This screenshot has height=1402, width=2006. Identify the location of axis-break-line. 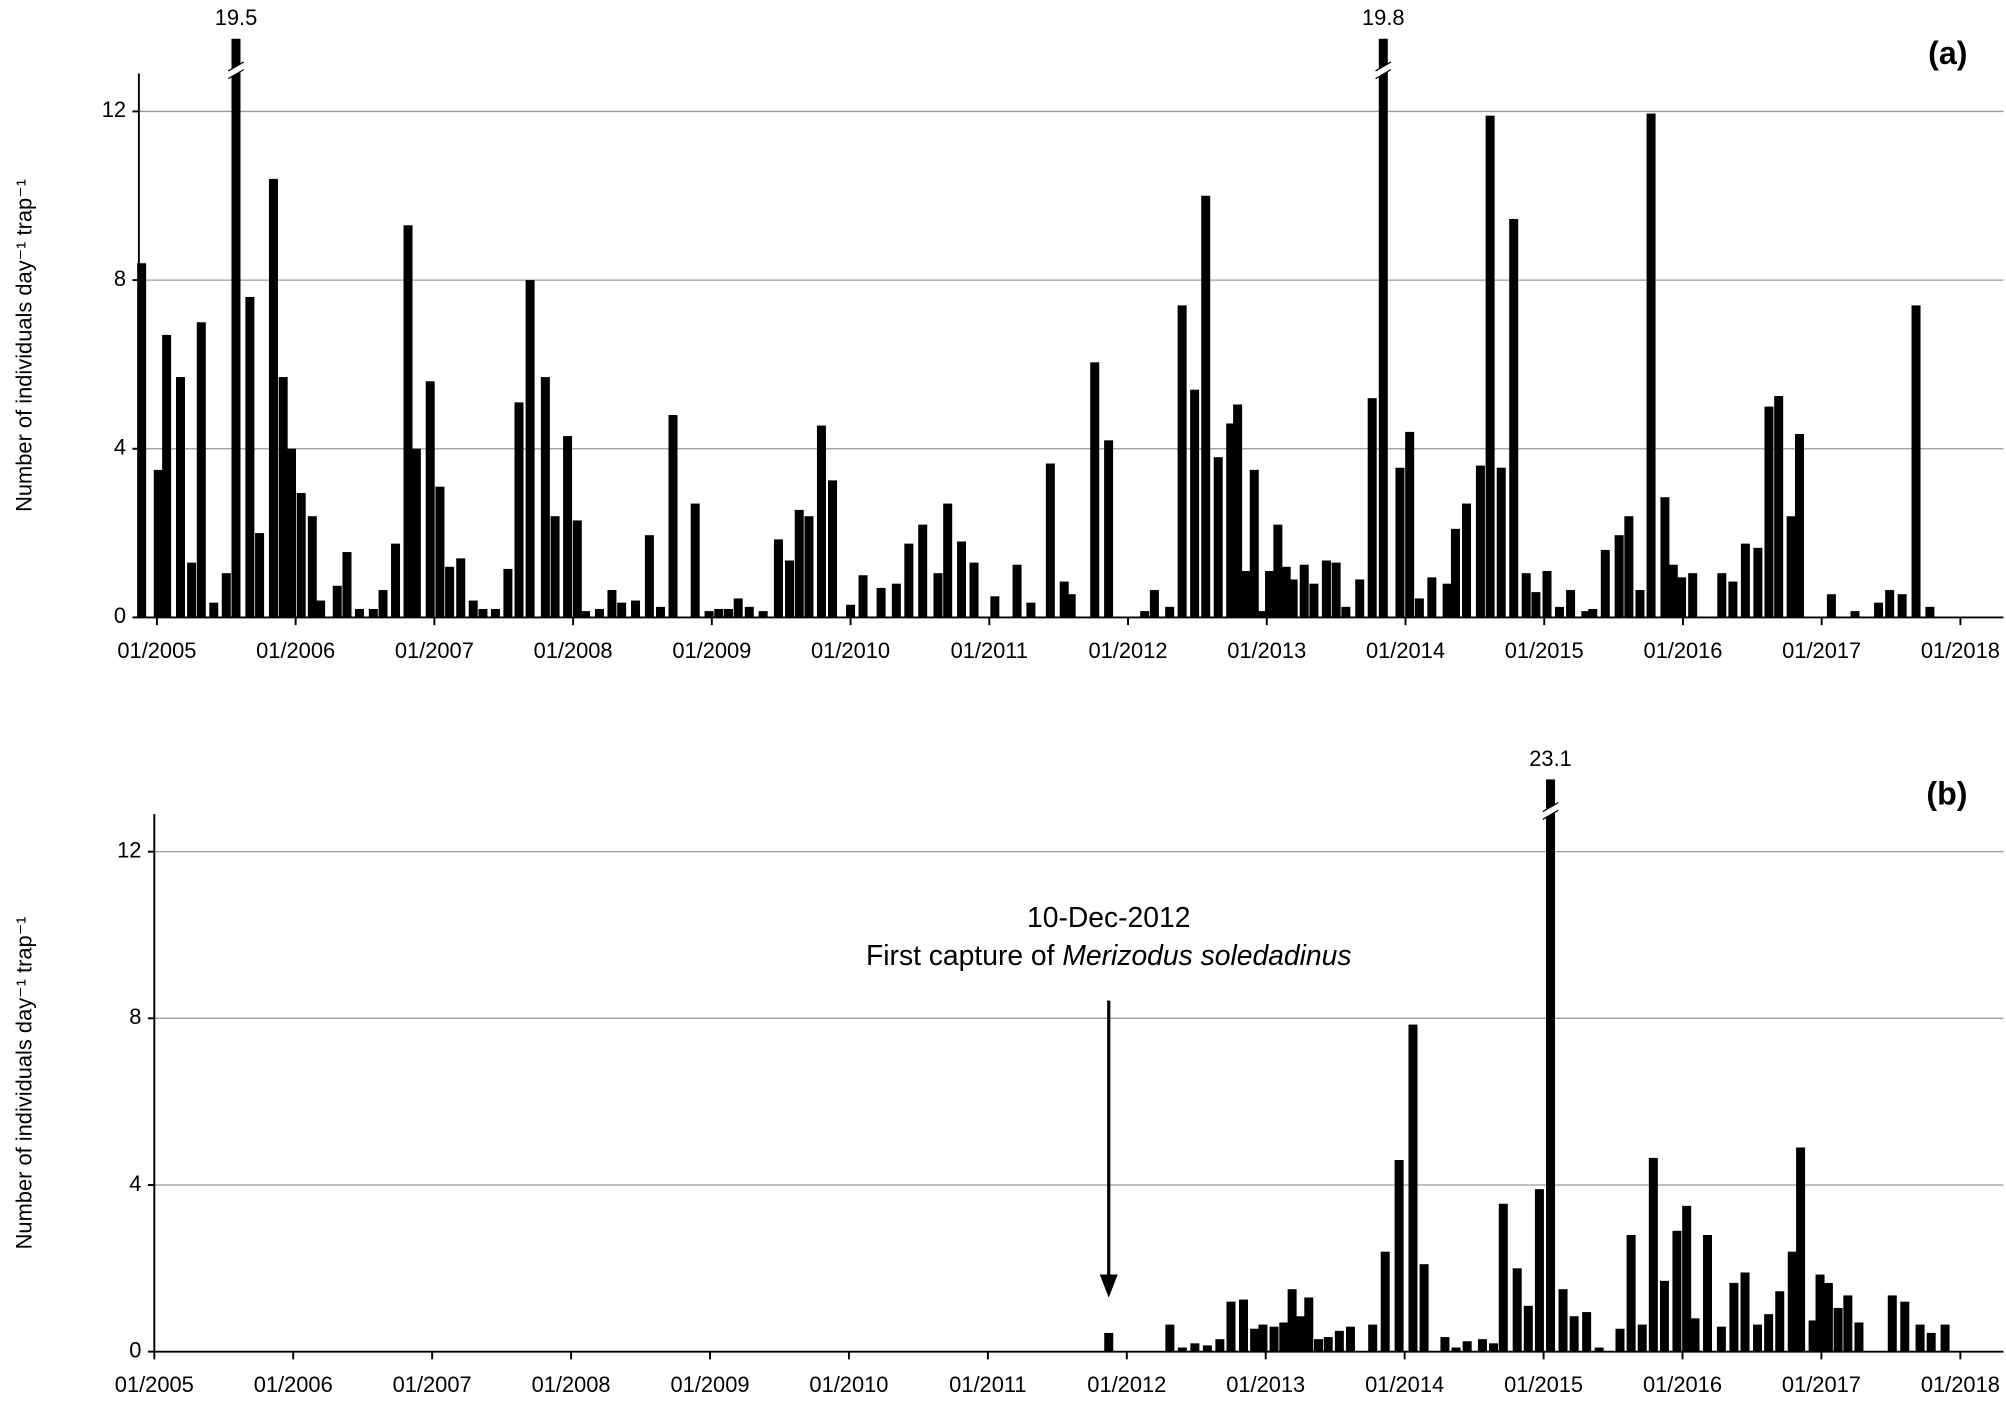
(236, 66).